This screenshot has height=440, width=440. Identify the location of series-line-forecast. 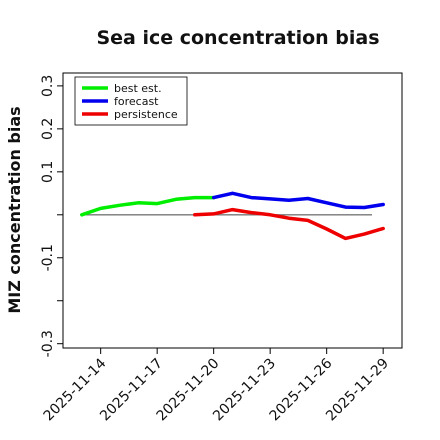
(298, 200).